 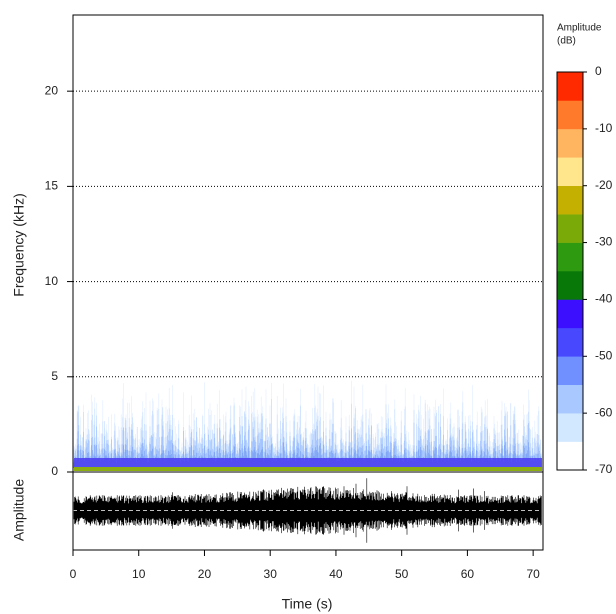 I want to click on colorbar-title: (dB), so click(x=566, y=41).